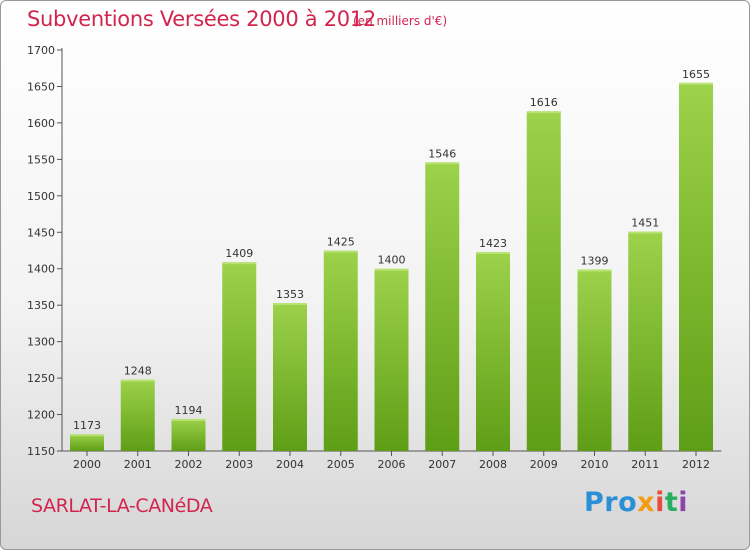 The height and width of the screenshot is (550, 750). I want to click on y-tick-label: 1500, so click(41, 196).